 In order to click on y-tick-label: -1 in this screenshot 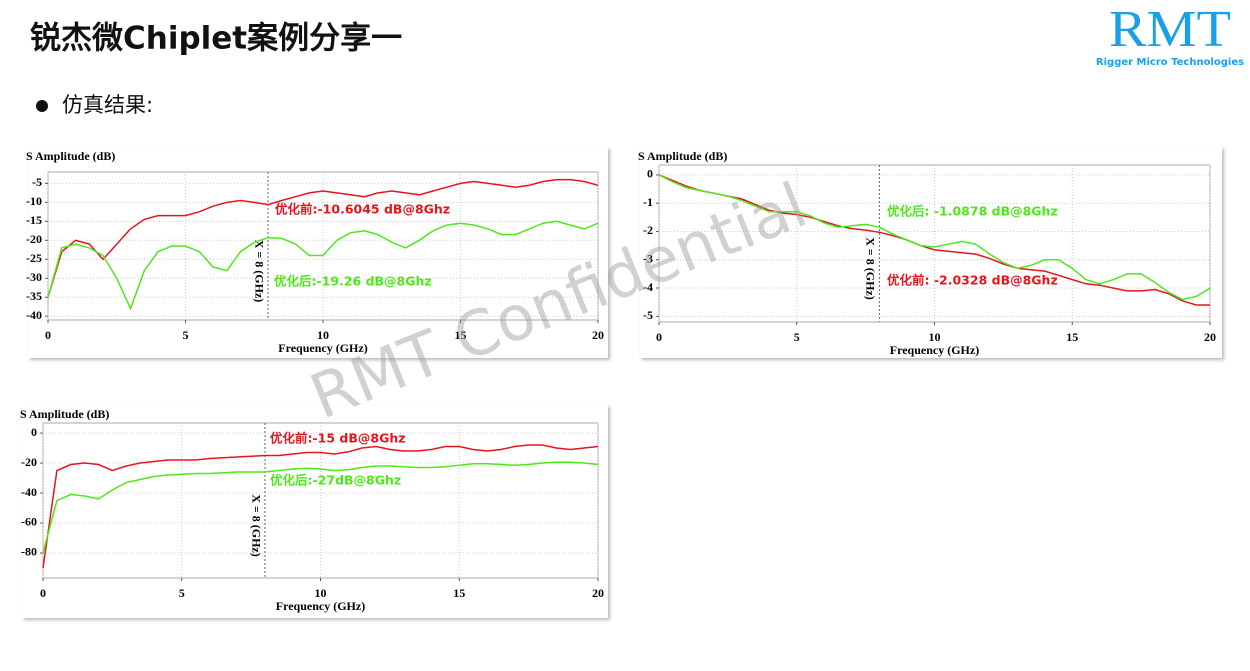, I will do `click(648, 202)`.